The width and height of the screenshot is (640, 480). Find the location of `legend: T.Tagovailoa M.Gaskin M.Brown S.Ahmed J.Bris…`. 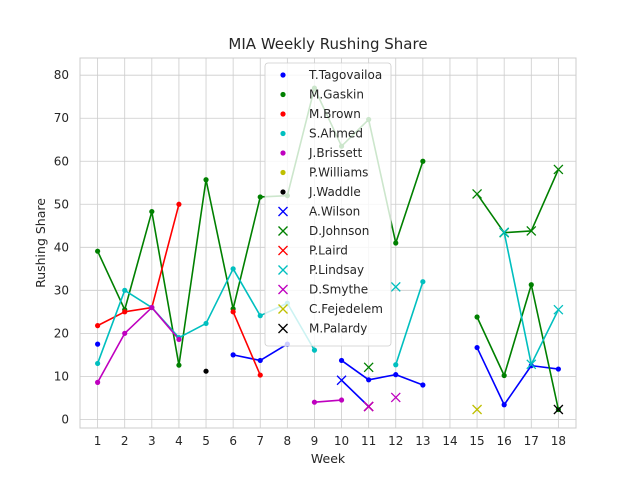

legend: T.Tagovailoa M.Gaskin M.Brown S.Ahmed J.Bris… is located at coordinates (328, 204).